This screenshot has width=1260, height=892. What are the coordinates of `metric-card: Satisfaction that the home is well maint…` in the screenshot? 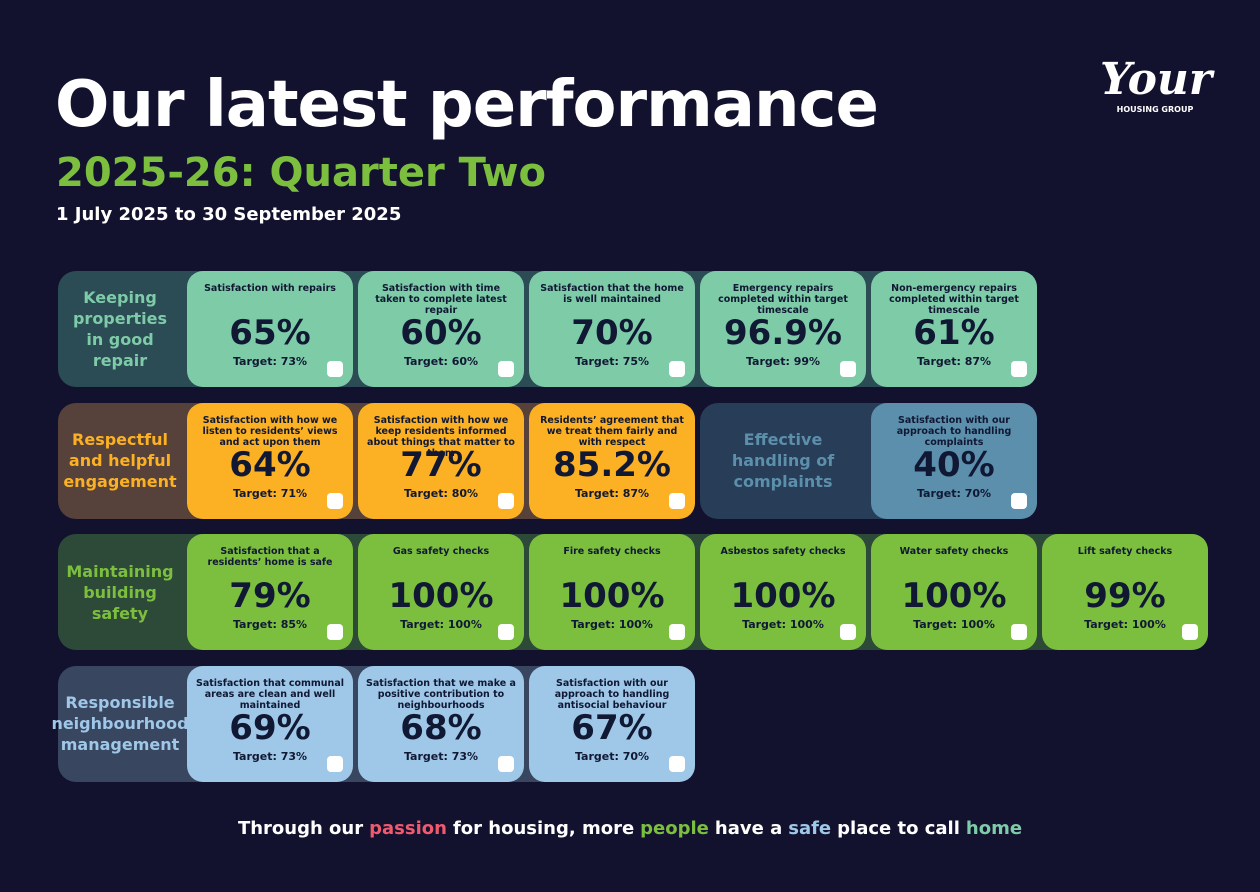 It's located at (612, 329).